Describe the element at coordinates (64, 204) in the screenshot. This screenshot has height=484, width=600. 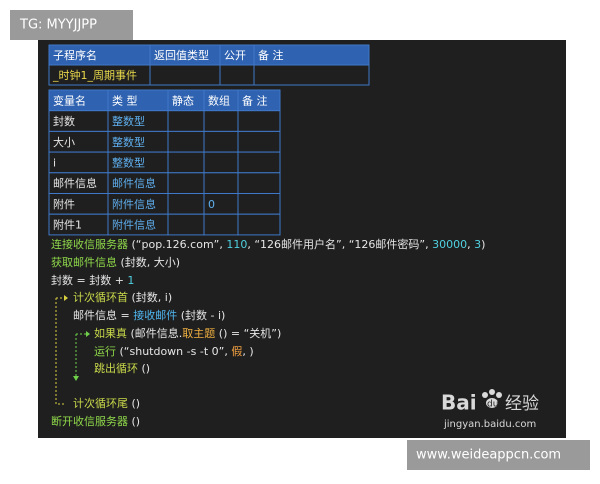
I see `cell-text: 附件` at that location.